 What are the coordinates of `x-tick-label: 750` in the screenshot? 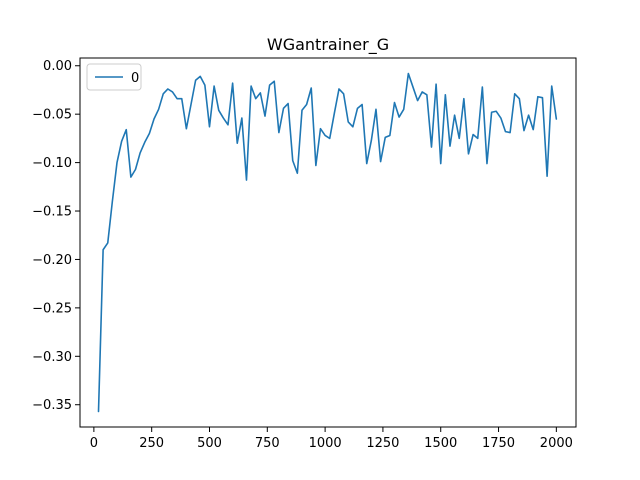 It's located at (267, 443).